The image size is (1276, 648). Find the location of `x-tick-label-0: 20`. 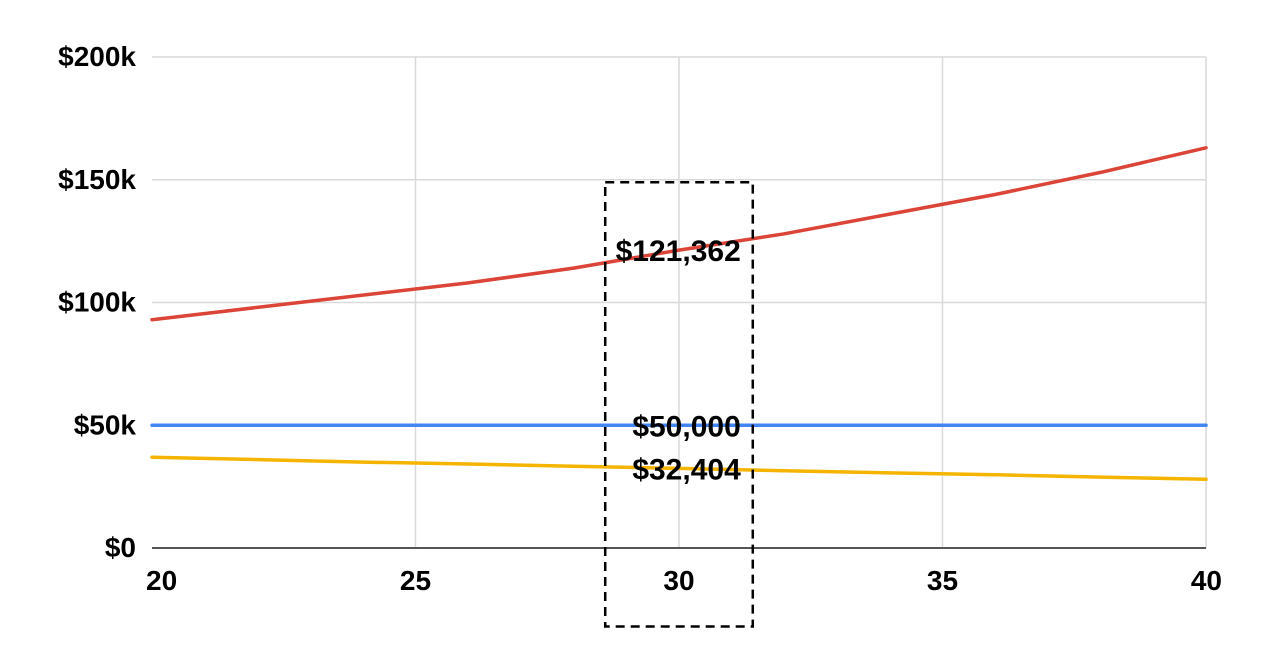

x-tick-label-0: 20 is located at coordinates (161, 580).